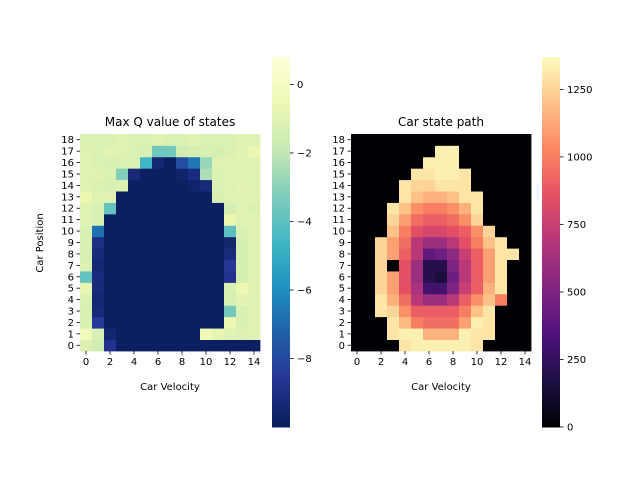 The width and height of the screenshot is (640, 480). I want to click on colorbar-tick-label: 0, so click(570, 428).